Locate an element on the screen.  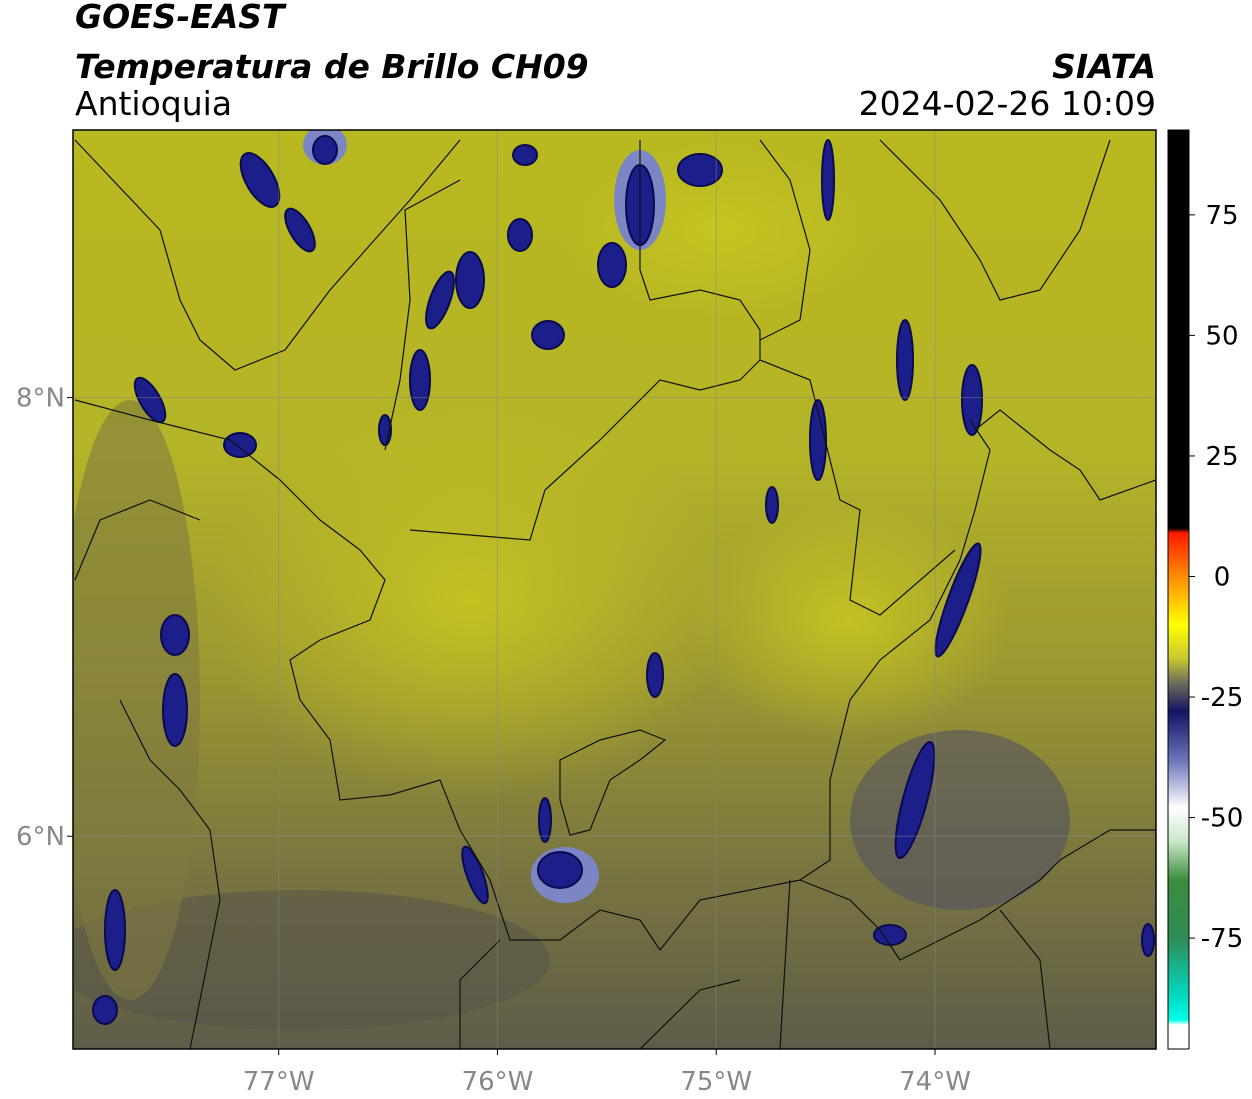
colorbar-tick-label: -75 is located at coordinates (1222, 939).